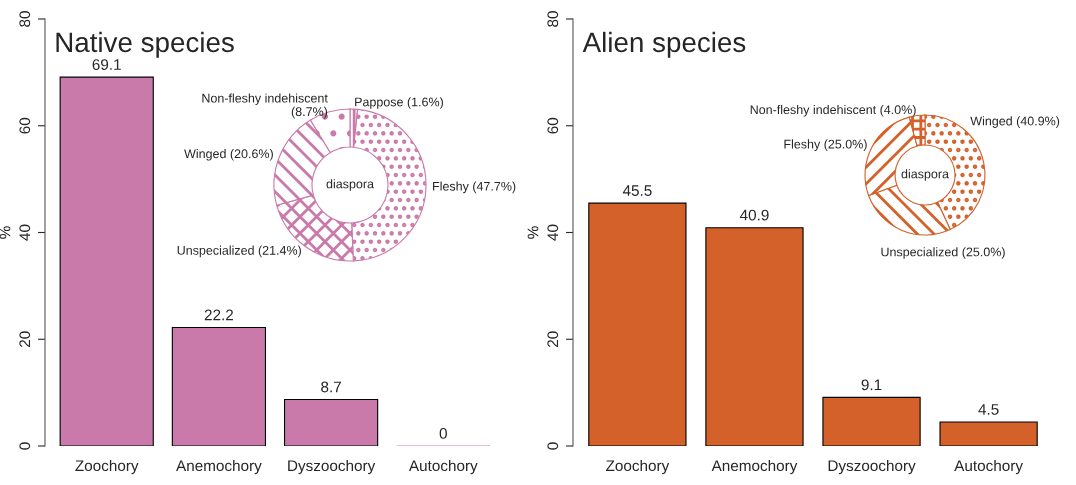 The image size is (1076, 485). I want to click on data-label: 40.9, so click(754, 215).